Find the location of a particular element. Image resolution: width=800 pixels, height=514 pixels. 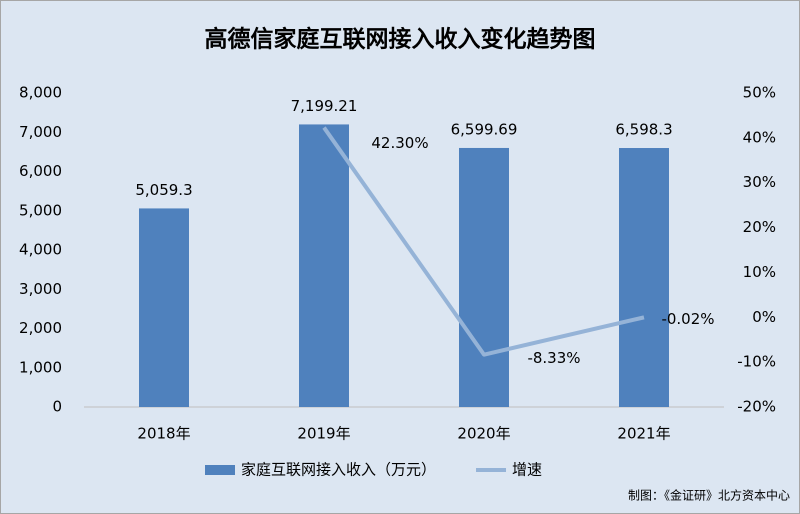

line-value-label: -8.33% is located at coordinates (553, 358).